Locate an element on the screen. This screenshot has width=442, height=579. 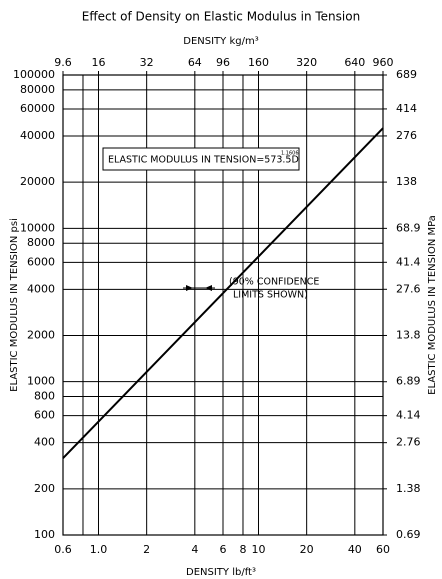
equation: ELASTIC MODULUS IN TENSION=573.5D is located at coordinates (203, 160).